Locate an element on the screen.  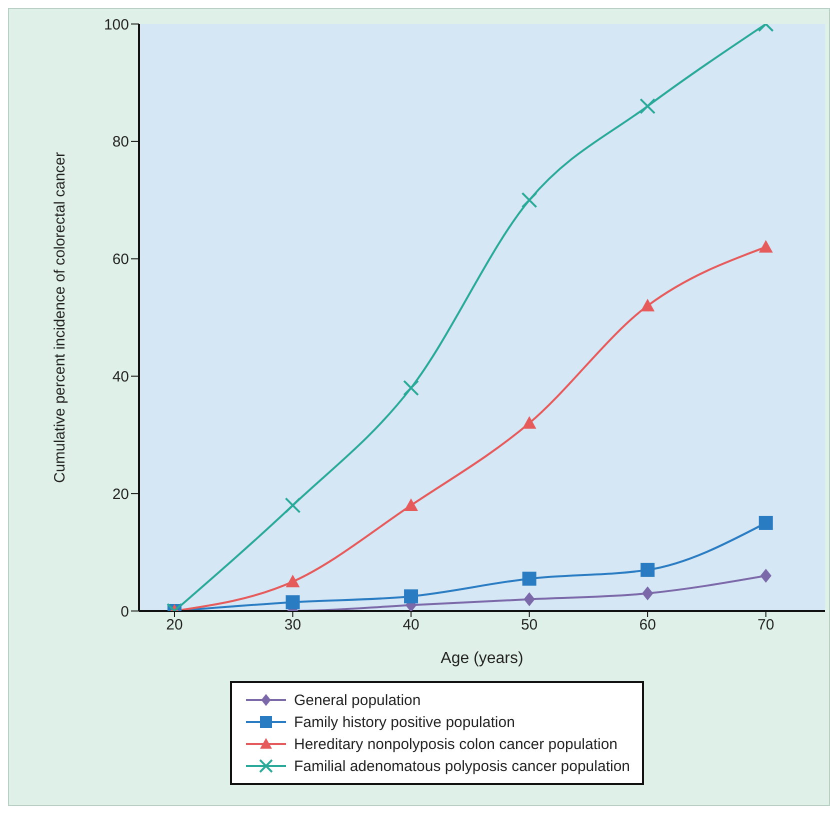
y-tick-label: 80 is located at coordinates (120, 142).